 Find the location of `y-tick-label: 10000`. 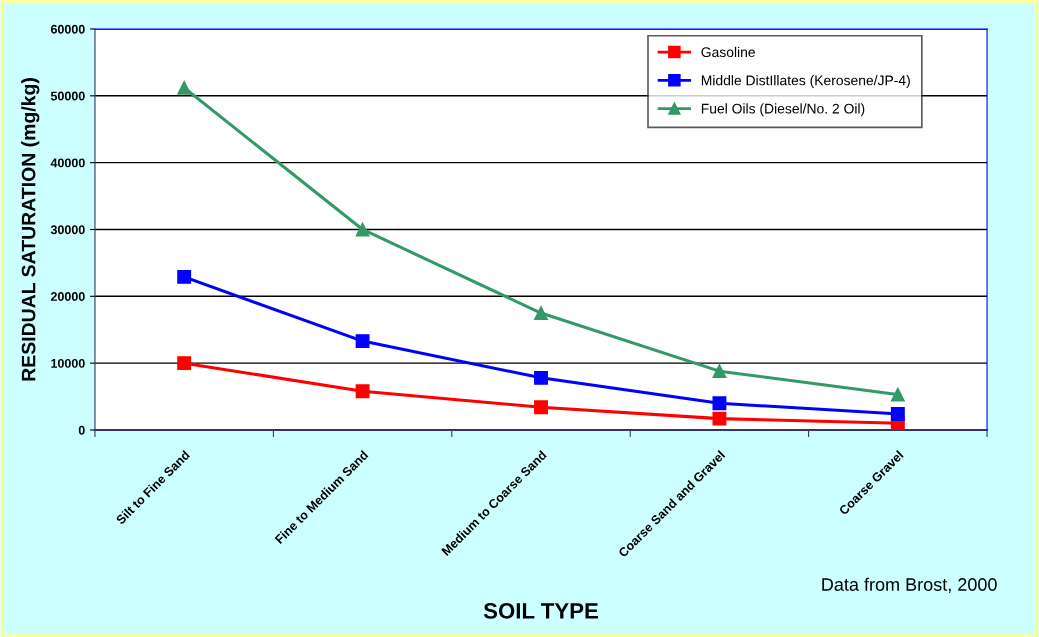

y-tick-label: 10000 is located at coordinates (68, 363).